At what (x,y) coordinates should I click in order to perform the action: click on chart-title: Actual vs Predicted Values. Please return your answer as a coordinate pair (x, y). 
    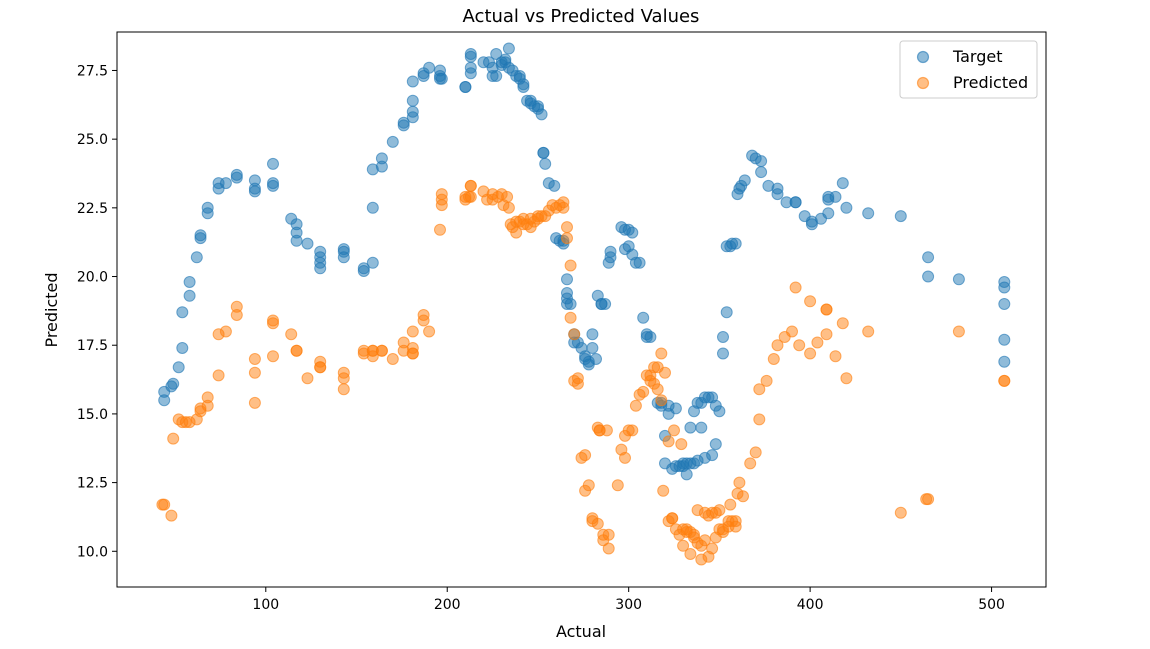
    Looking at the image, I should click on (581, 16).